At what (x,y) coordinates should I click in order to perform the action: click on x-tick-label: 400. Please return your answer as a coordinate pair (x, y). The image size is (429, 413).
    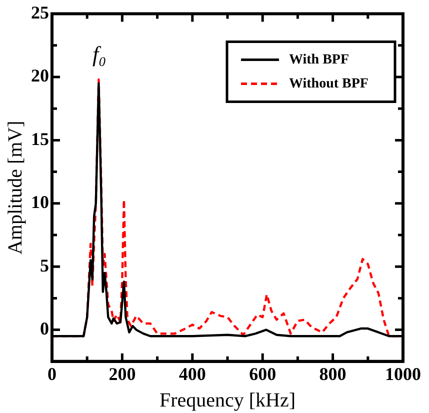
    Looking at the image, I should click on (192, 374).